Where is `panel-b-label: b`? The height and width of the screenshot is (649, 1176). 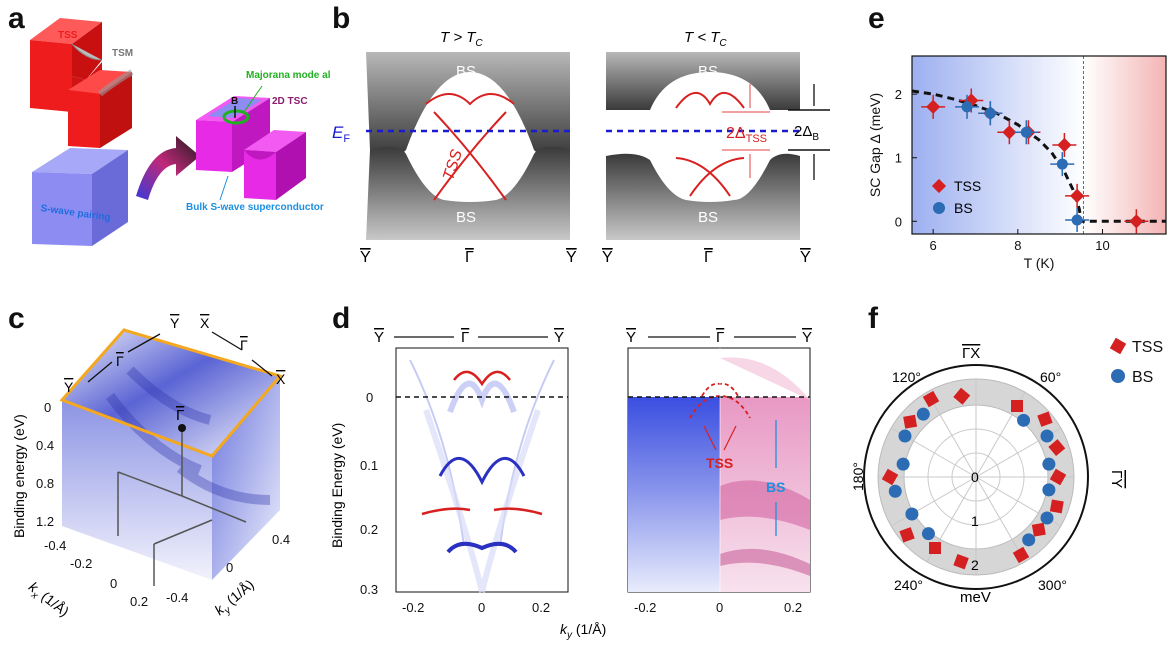
panel-b-label: b is located at coordinates (341, 18).